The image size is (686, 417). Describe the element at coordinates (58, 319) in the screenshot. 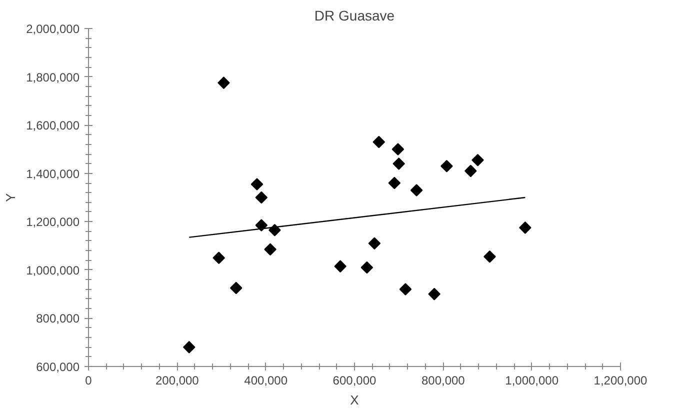

I see `y-tick-label: 800,000` at that location.